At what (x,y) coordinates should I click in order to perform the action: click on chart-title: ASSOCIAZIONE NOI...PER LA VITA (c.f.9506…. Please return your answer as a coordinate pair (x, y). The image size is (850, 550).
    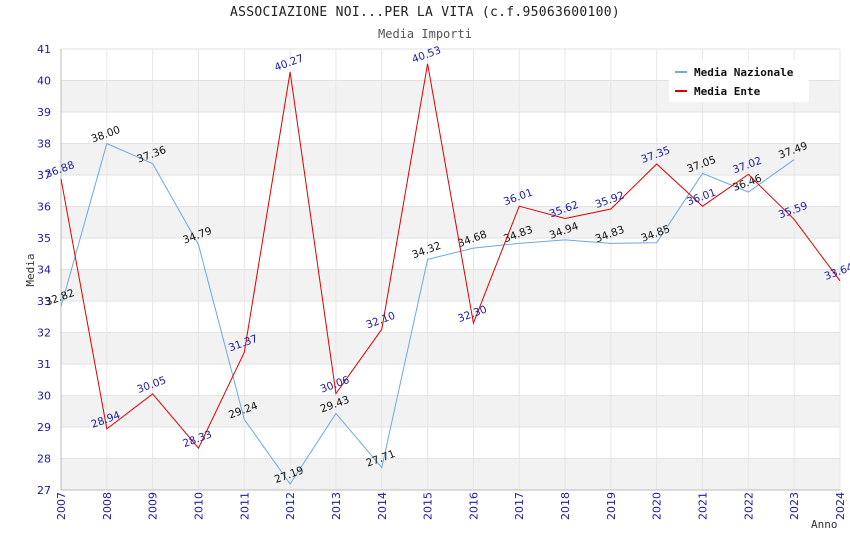
    Looking at the image, I should click on (425, 12).